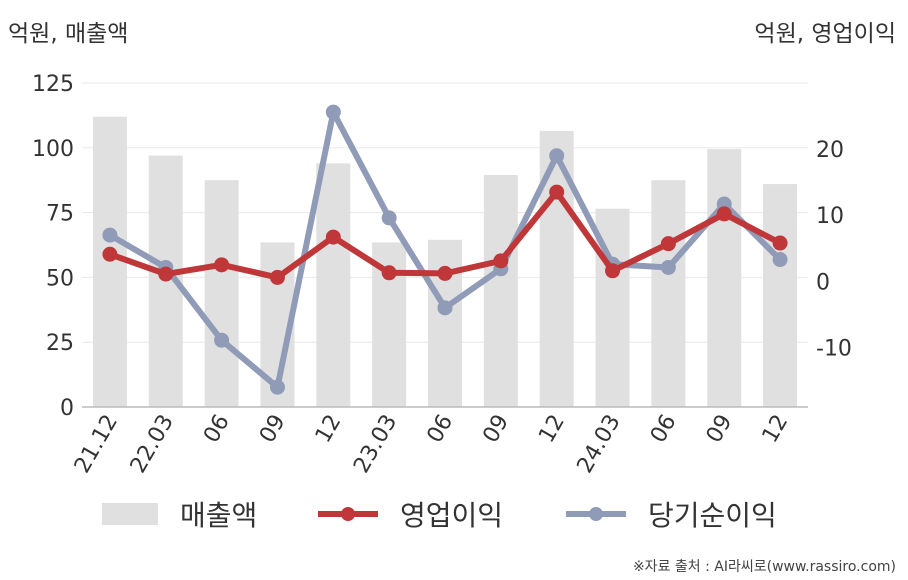 This screenshot has height=580, width=908. Describe the element at coordinates (712, 515) in the screenshot. I see `legend-label-net-income: 당기순이익` at that location.